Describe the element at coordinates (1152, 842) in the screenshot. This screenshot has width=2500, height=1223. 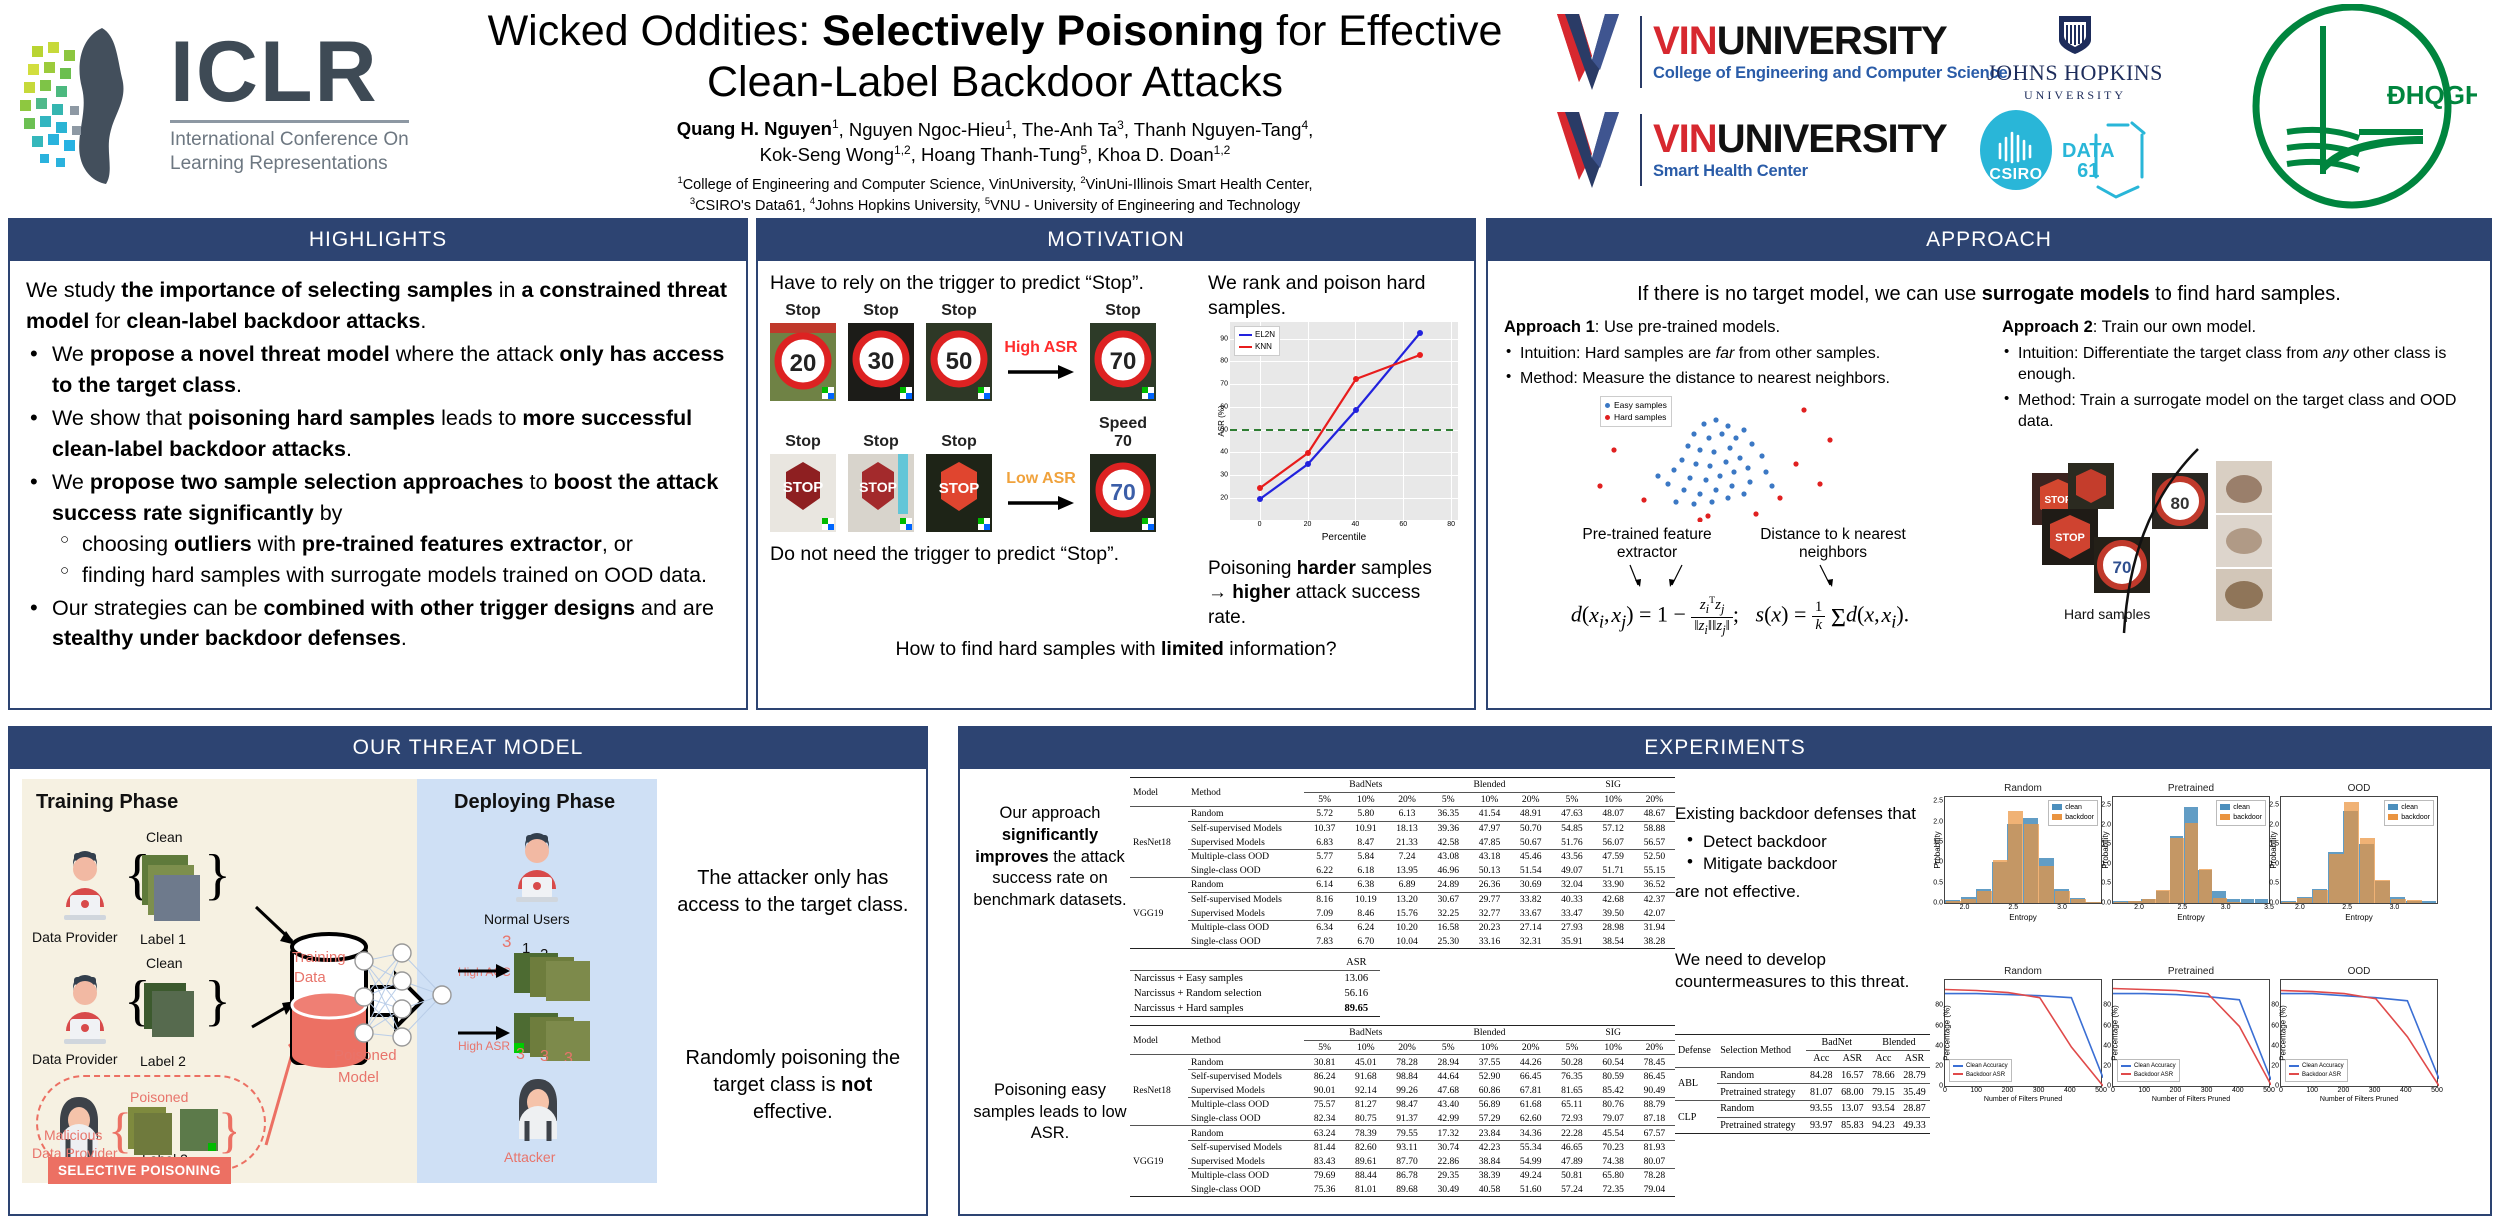
I see `table-model-cell: ResNet18` at that location.